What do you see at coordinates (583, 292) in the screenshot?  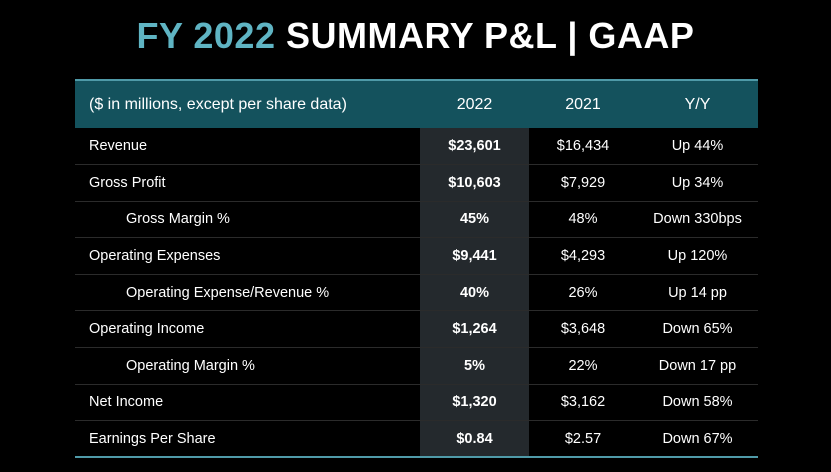 I see `value-2021: 26%` at bounding box center [583, 292].